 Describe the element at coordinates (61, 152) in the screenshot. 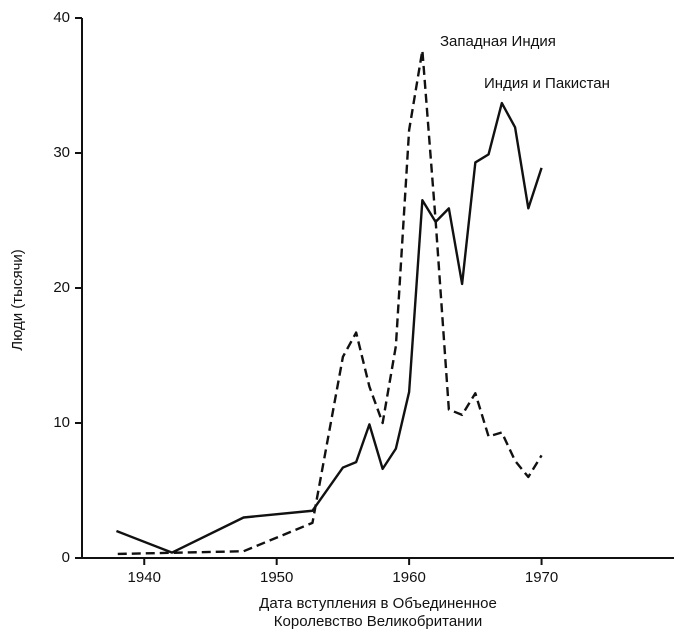

I see `y-tick-label: 30` at that location.